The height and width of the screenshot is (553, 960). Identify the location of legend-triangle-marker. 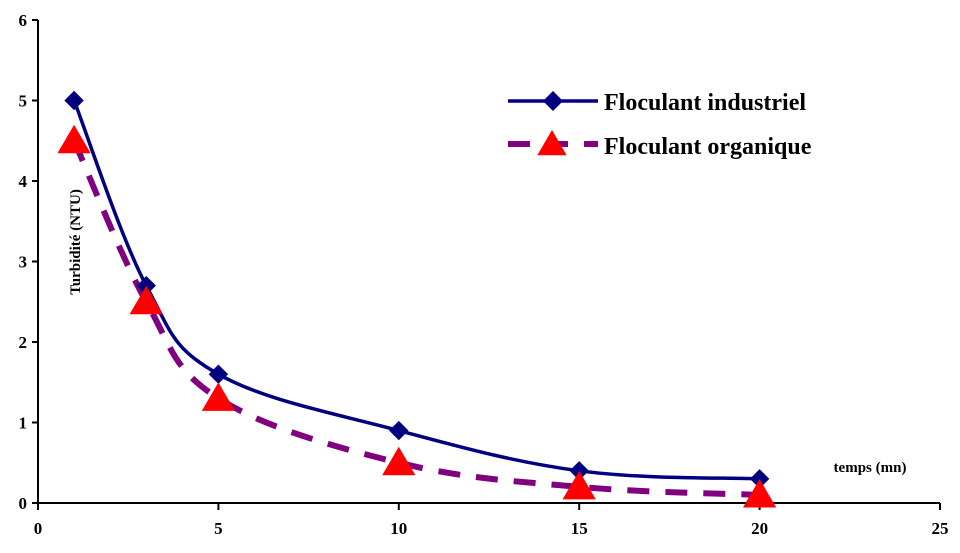
(552, 143).